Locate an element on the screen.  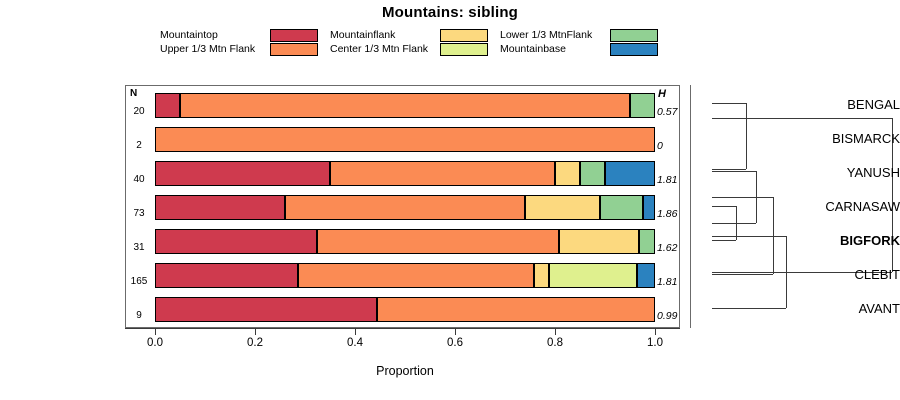
legend-label-mountainbase: Mountainbase is located at coordinates (533, 49).